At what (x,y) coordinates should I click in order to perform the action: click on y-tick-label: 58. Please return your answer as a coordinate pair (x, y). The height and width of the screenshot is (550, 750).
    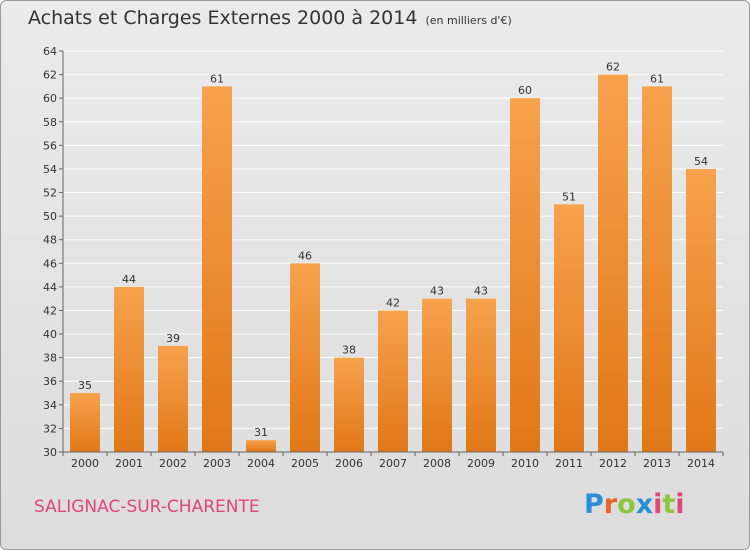
    Looking at the image, I should click on (50, 122).